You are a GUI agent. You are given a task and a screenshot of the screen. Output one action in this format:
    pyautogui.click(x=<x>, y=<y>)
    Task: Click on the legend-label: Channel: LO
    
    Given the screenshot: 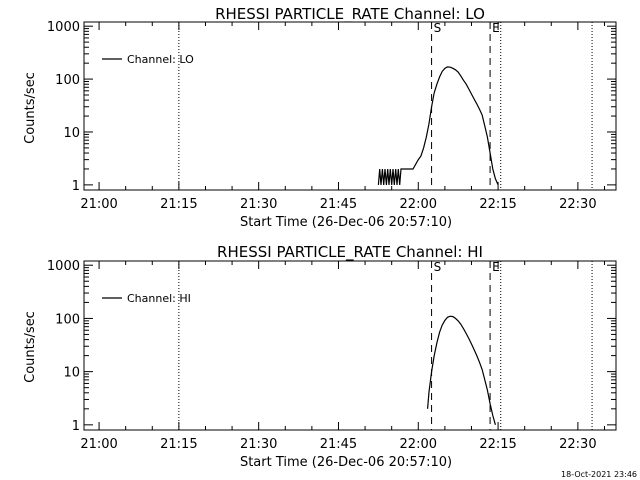 What is the action you would take?
    pyautogui.click(x=160, y=59)
    